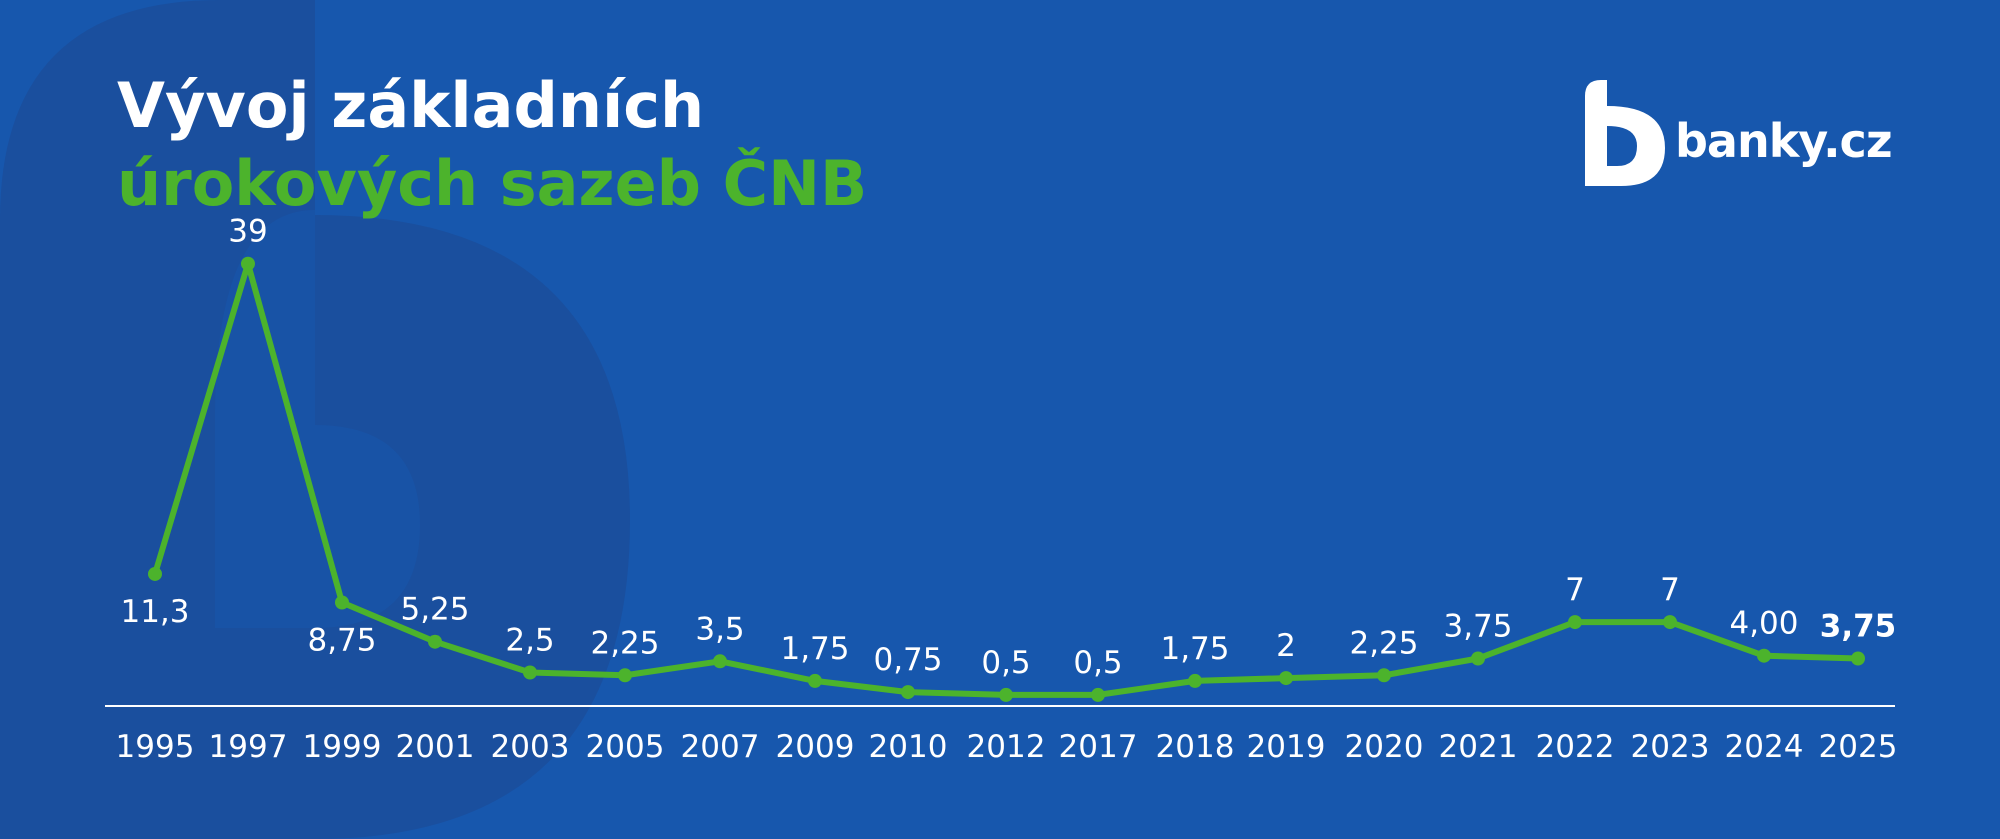 This screenshot has width=2000, height=839. What do you see at coordinates (1575, 747) in the screenshot?
I see `x-tick-label: 2022` at bounding box center [1575, 747].